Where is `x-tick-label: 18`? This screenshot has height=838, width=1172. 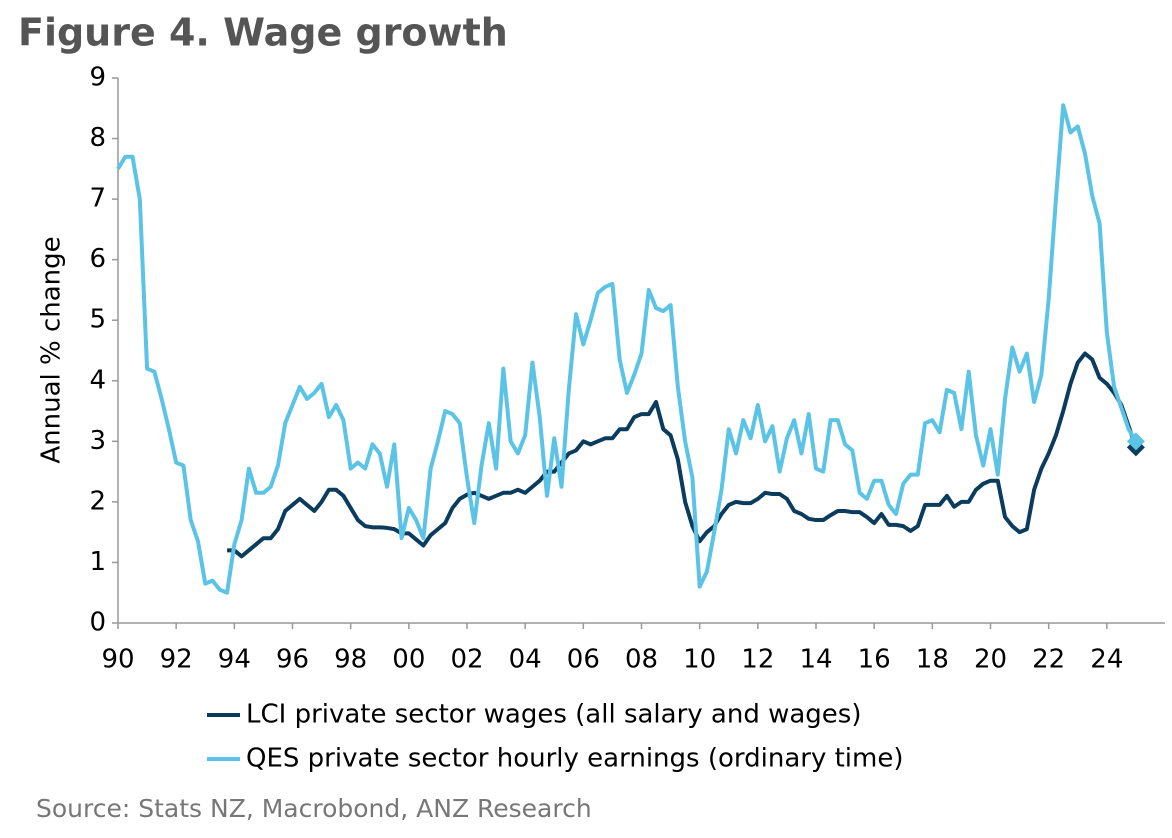 x-tick-label: 18 is located at coordinates (932, 660).